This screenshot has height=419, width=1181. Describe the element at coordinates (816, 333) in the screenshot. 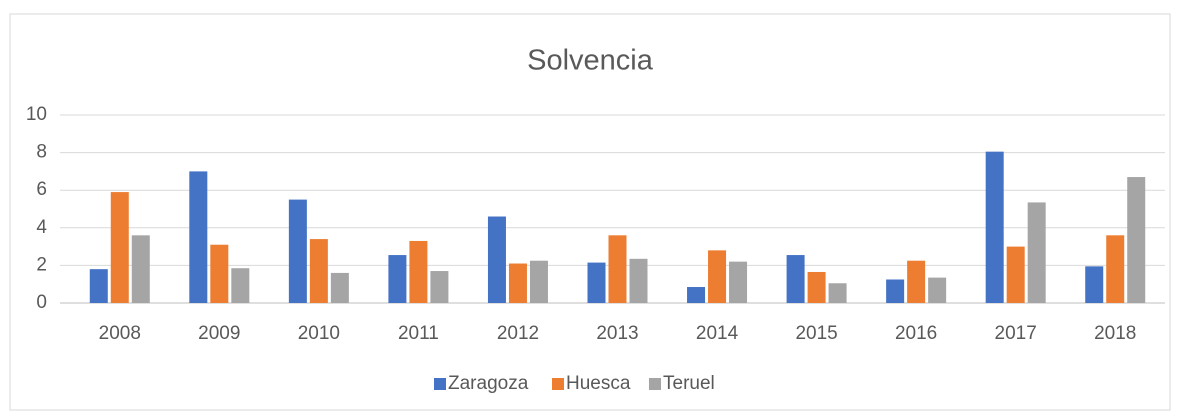

I see `x-tick-label: 2015` at that location.